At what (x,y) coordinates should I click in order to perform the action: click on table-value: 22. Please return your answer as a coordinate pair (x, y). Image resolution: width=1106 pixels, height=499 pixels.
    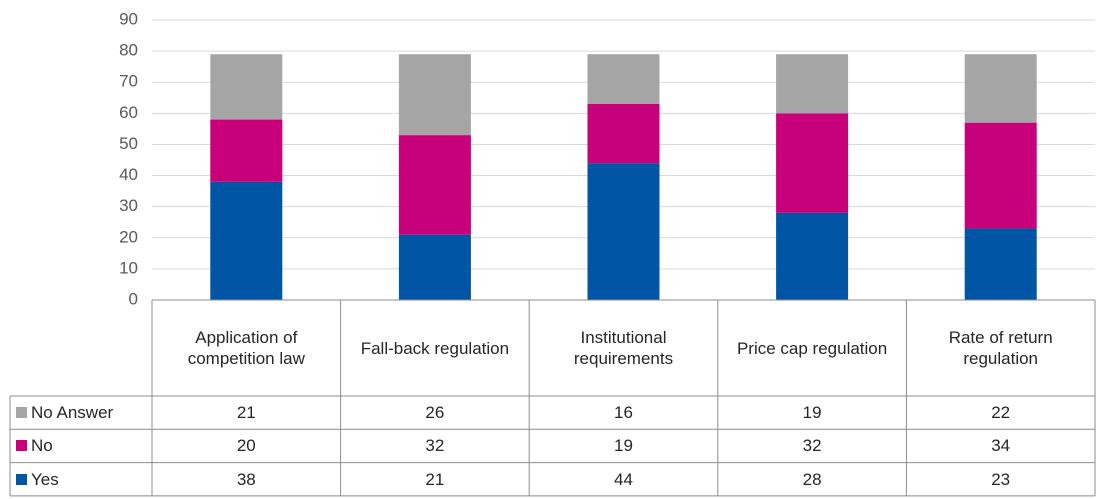
    Looking at the image, I should click on (1001, 413).